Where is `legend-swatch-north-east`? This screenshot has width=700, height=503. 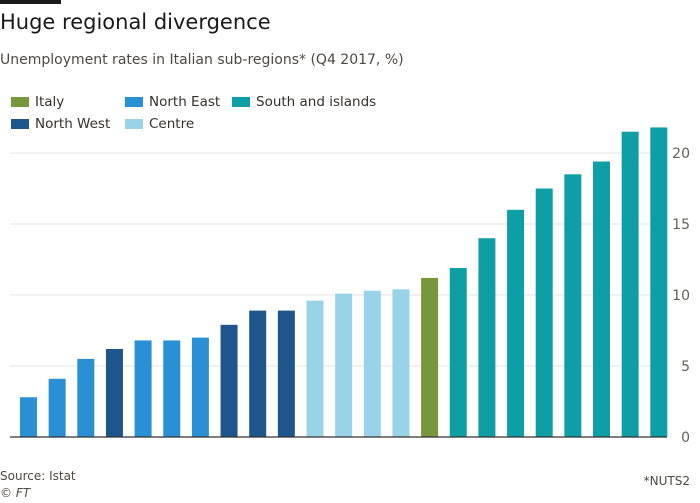
legend-swatch-north-east is located at coordinates (134, 102).